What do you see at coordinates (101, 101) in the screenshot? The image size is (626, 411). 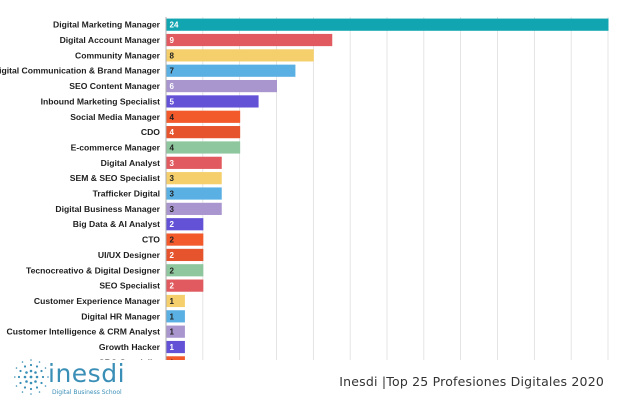 I see `category-label: Inbound Marketing Specialist` at bounding box center [101, 101].